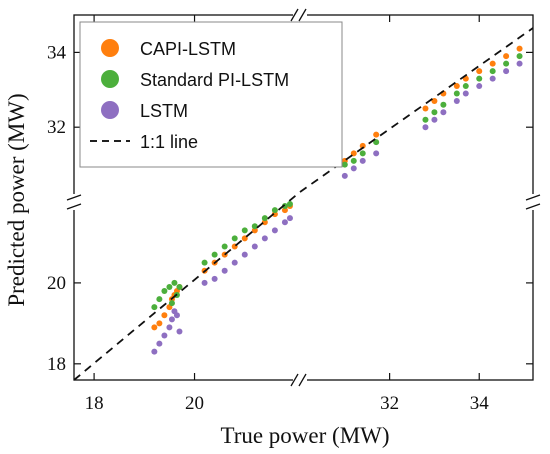  What do you see at coordinates (169, 142) in the screenshot?
I see `legend-label: 1:1 line` at bounding box center [169, 142].